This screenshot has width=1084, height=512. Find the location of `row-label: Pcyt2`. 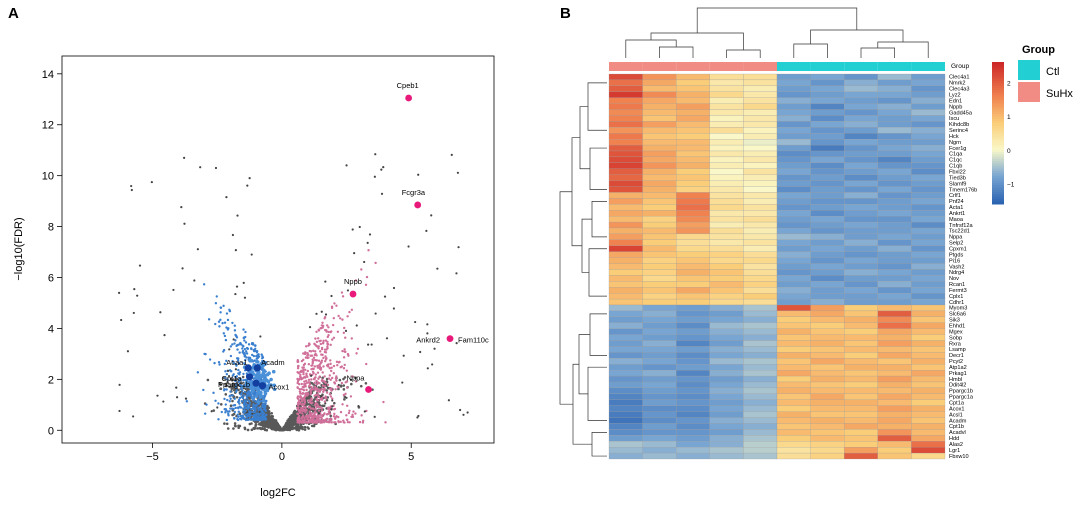

row-label: Pcyt2 is located at coordinates (956, 362).